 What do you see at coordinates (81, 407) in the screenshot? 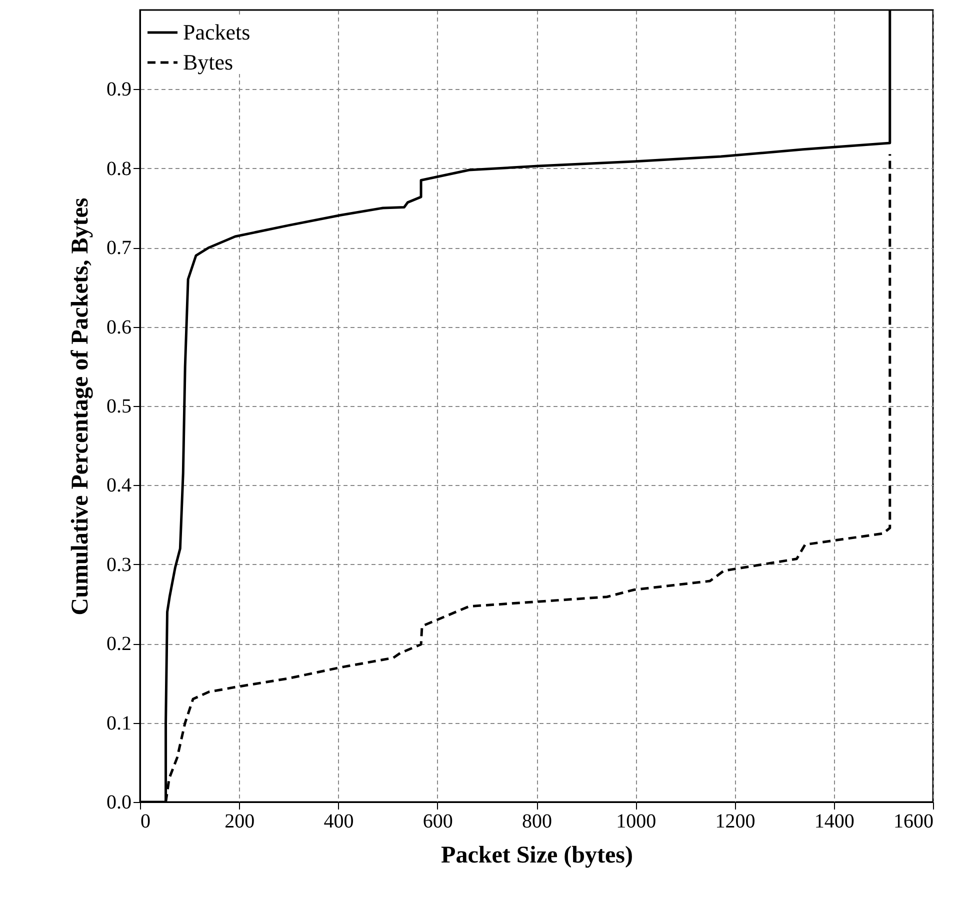
I see `y-axis-title: Cumulative Percentage of Packets, Bytes` at bounding box center [81, 407].